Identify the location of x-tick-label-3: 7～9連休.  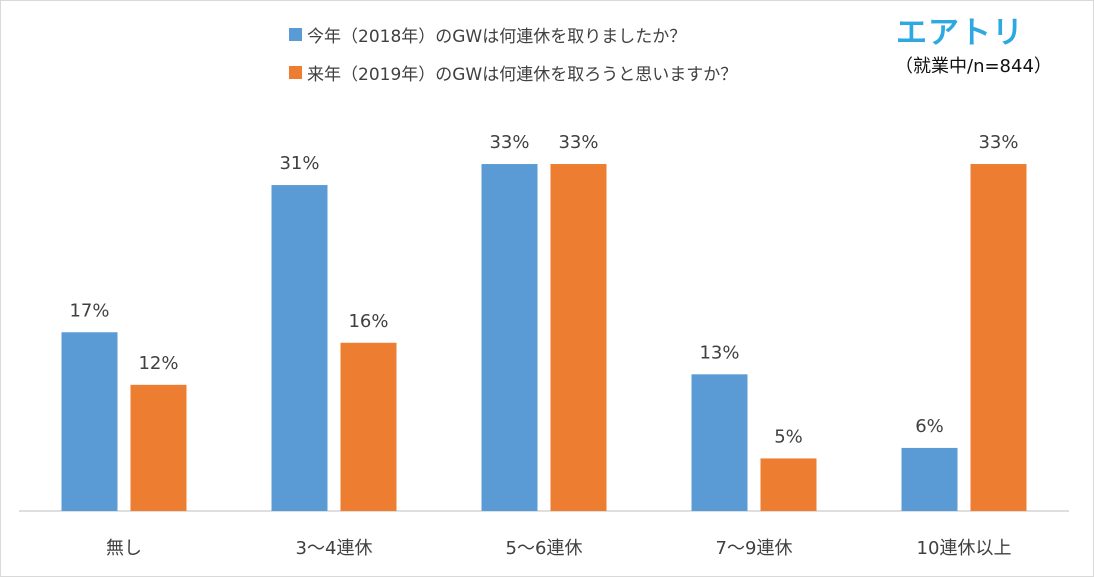
(754, 548).